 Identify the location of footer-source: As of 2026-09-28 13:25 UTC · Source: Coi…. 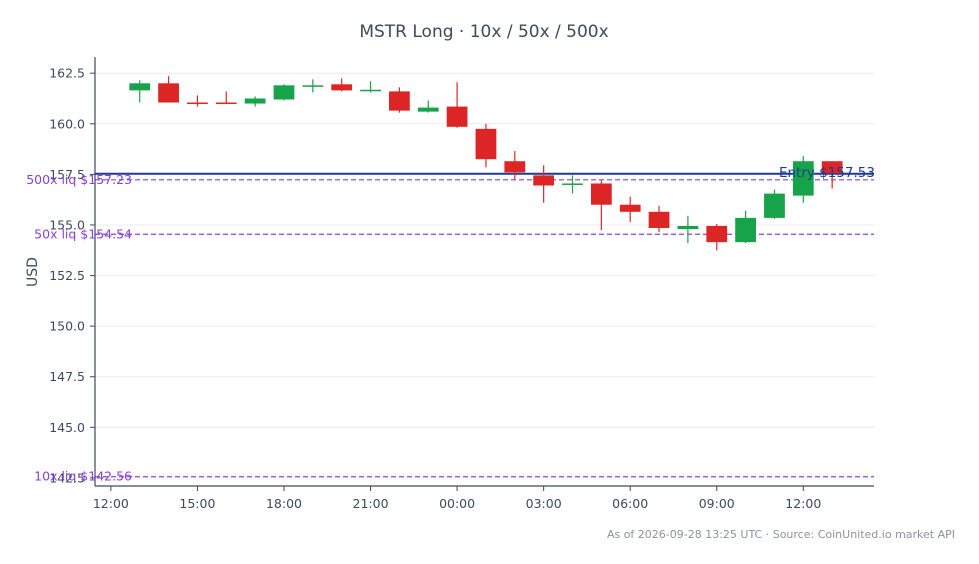
(781, 534).